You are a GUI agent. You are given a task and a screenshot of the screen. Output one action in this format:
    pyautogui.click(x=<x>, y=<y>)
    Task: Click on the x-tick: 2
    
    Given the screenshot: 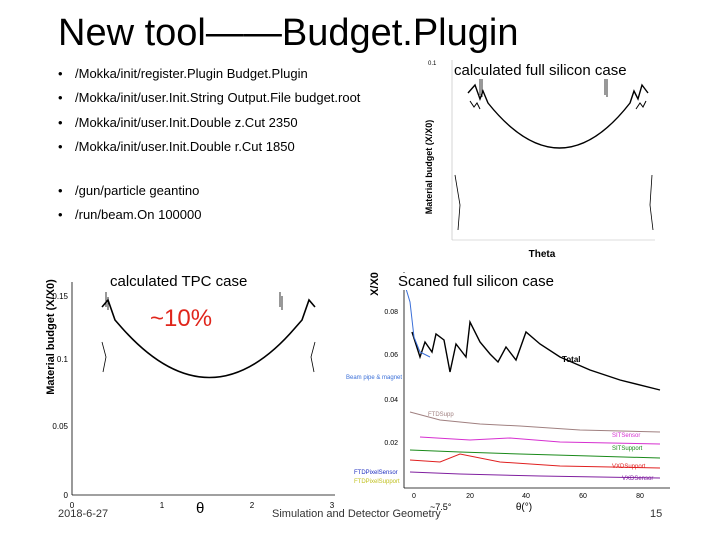 What is the action you would take?
    pyautogui.click(x=252, y=505)
    